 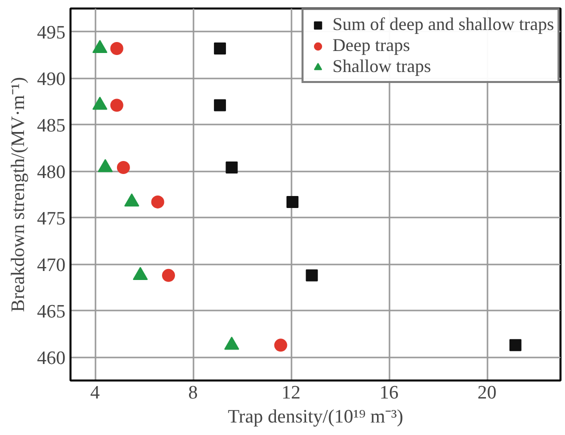 What do you see at coordinates (316, 417) in the screenshot?
I see `x-axis-title: Trap density/(10¹⁹ m⁻³)` at bounding box center [316, 417].